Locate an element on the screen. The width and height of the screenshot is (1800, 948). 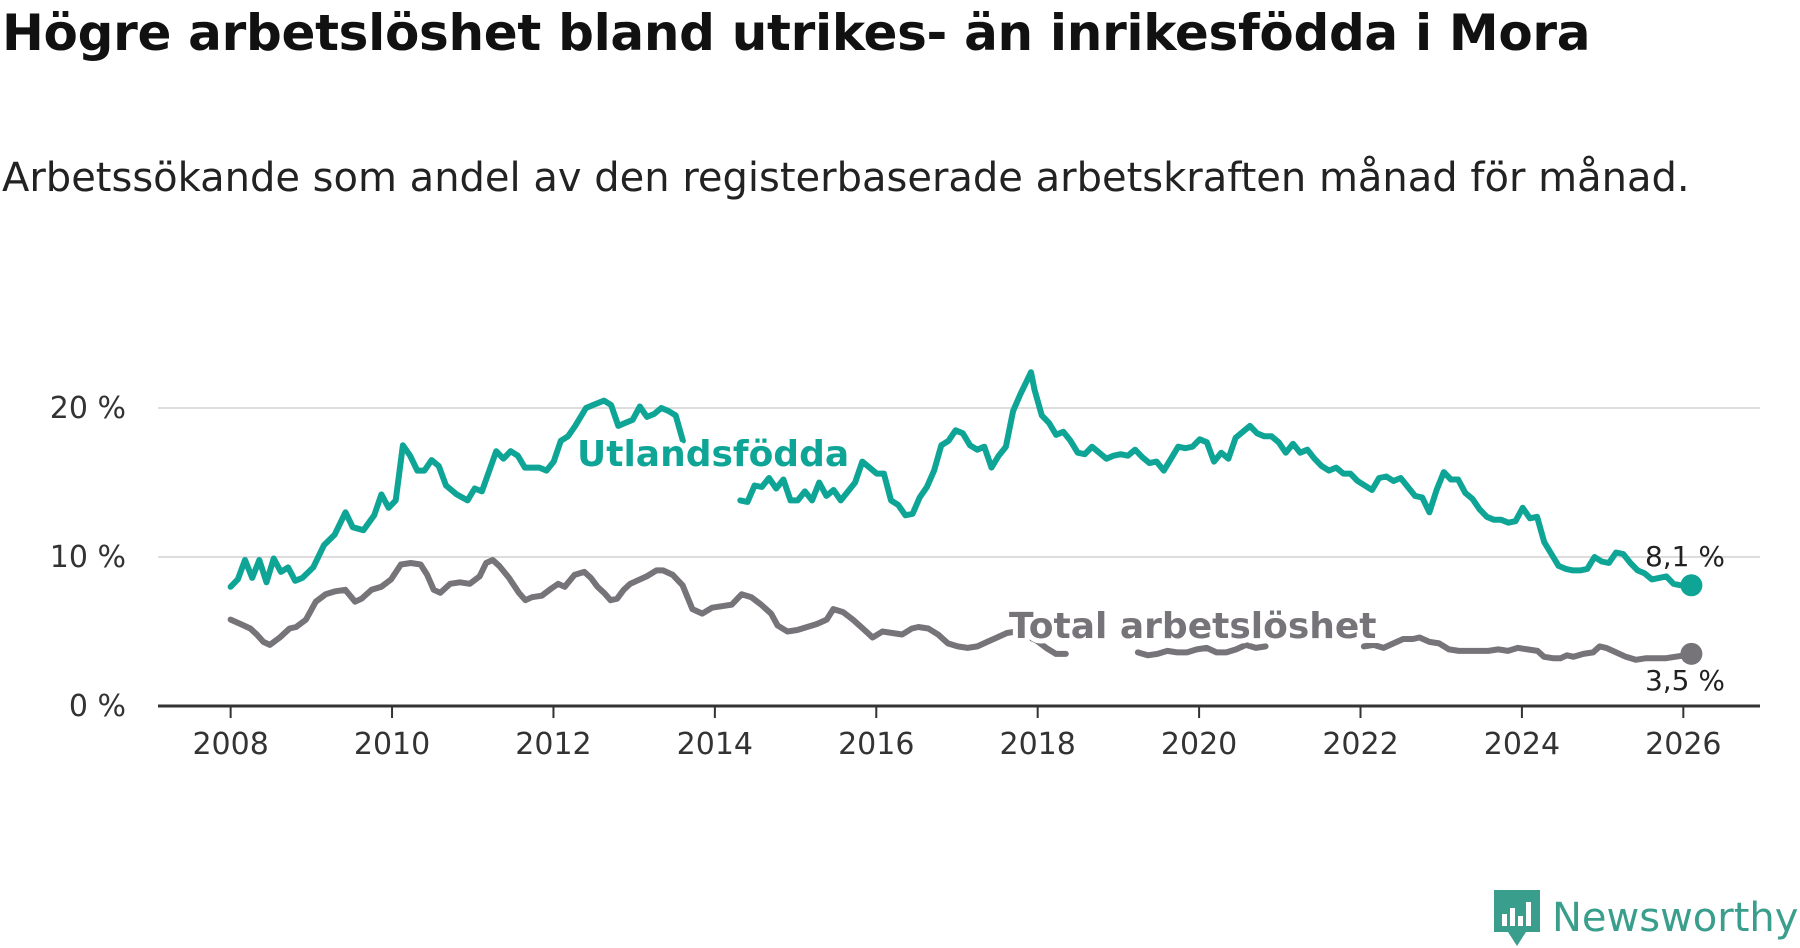
x-tick-label: 2016 is located at coordinates (876, 744).